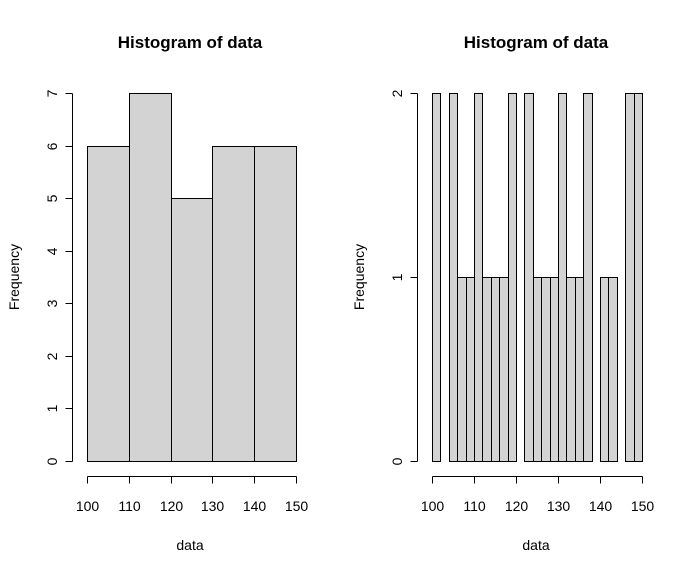  I want to click on right-x-tick-label: 120, so click(517, 506).